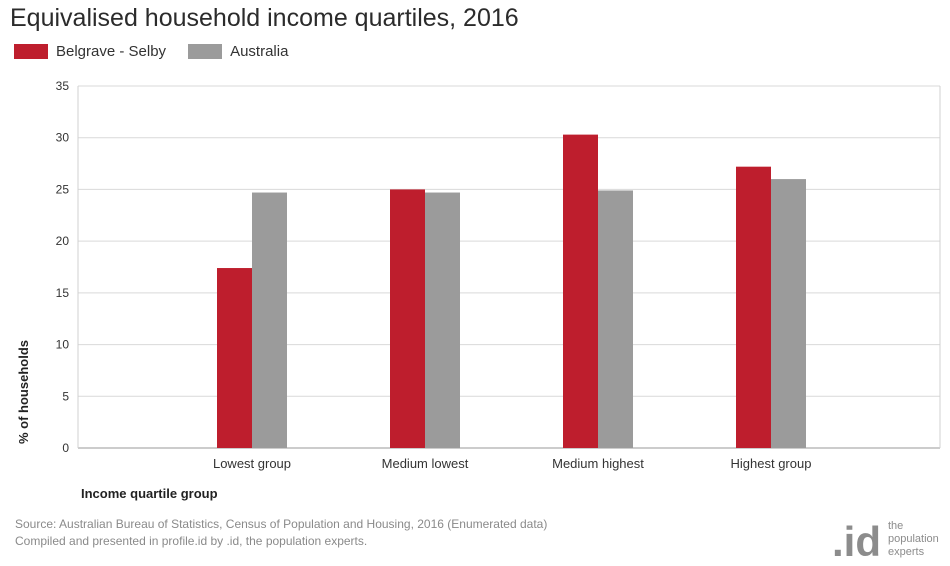  I want to click on bar-belgrave-selby-medium-lowest, so click(407, 318).